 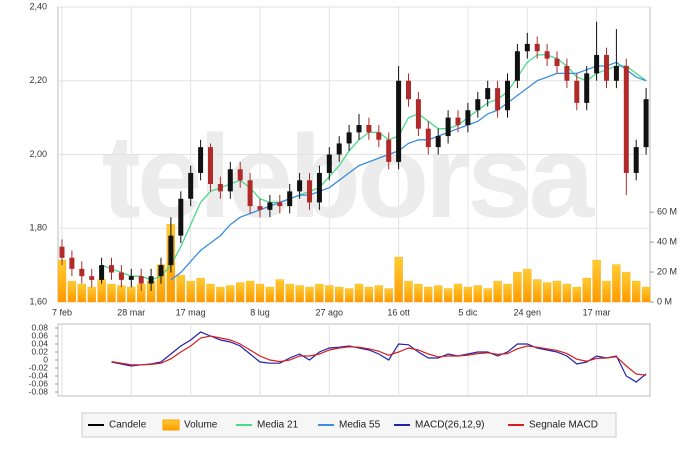 I want to click on x-tick-label: 24 gen, so click(x=528, y=312).